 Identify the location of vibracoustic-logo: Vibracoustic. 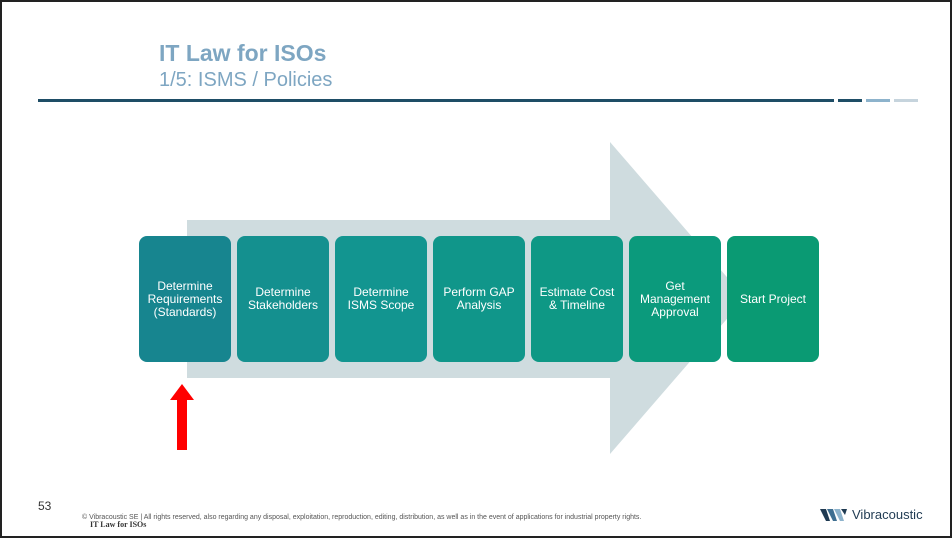
(871, 514).